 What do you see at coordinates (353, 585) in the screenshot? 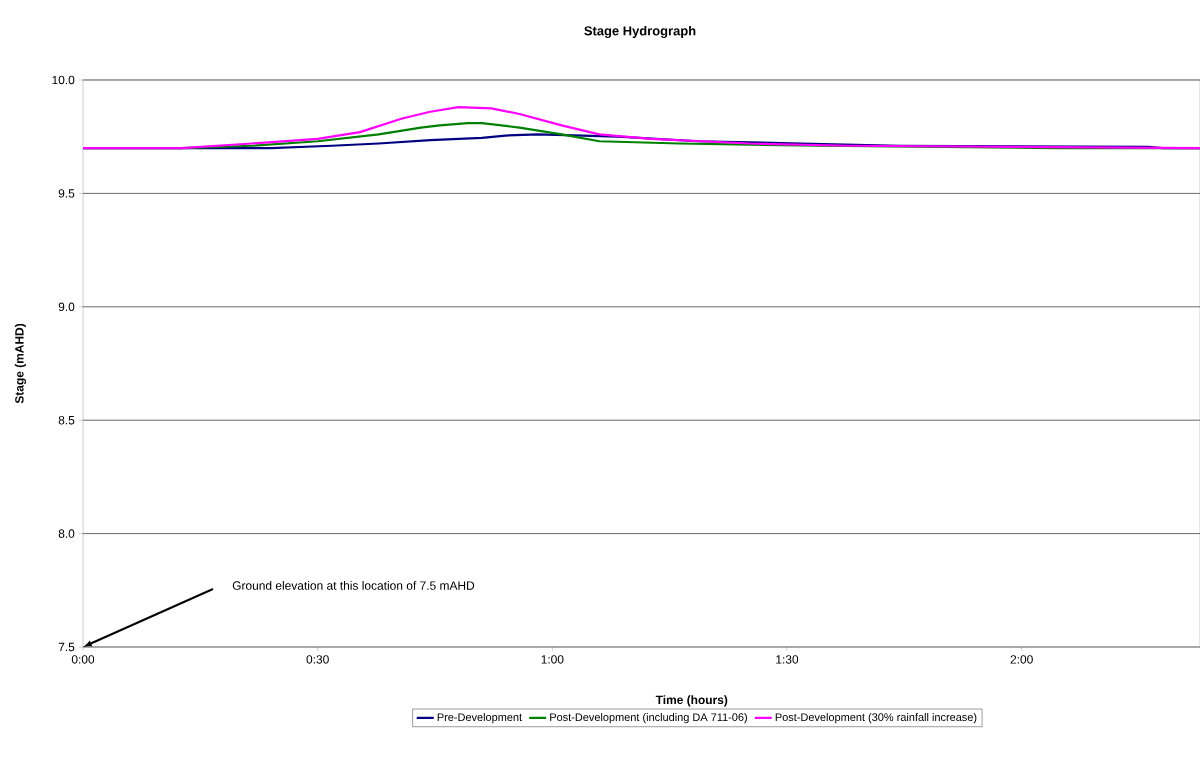
I see `annotation: Ground elevation at this location of 7.5 mAHD` at bounding box center [353, 585].